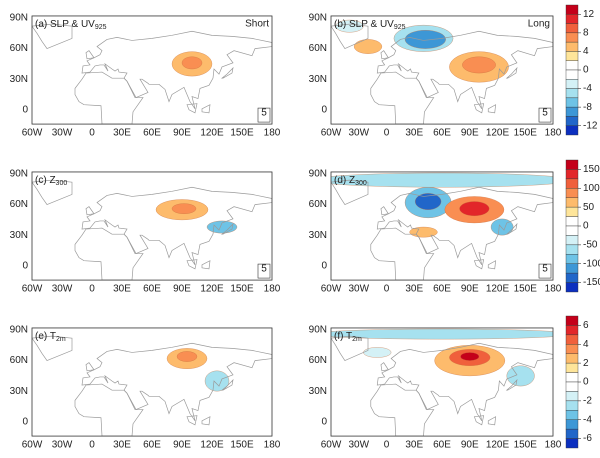  Describe the element at coordinates (591, 169) in the screenshot. I see `colorbar-tick-label: 150` at that location.